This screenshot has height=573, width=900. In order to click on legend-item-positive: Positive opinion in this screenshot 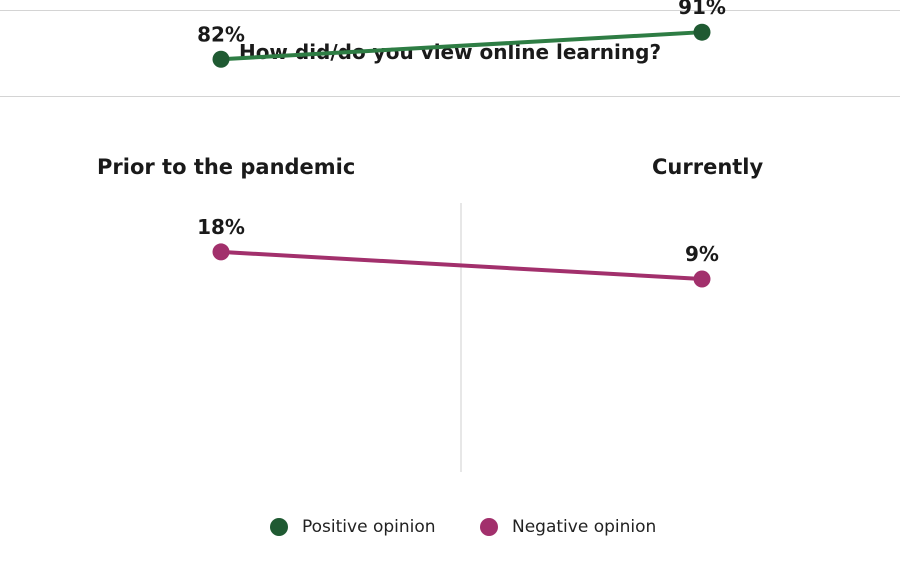, I will do `click(353, 527)`.